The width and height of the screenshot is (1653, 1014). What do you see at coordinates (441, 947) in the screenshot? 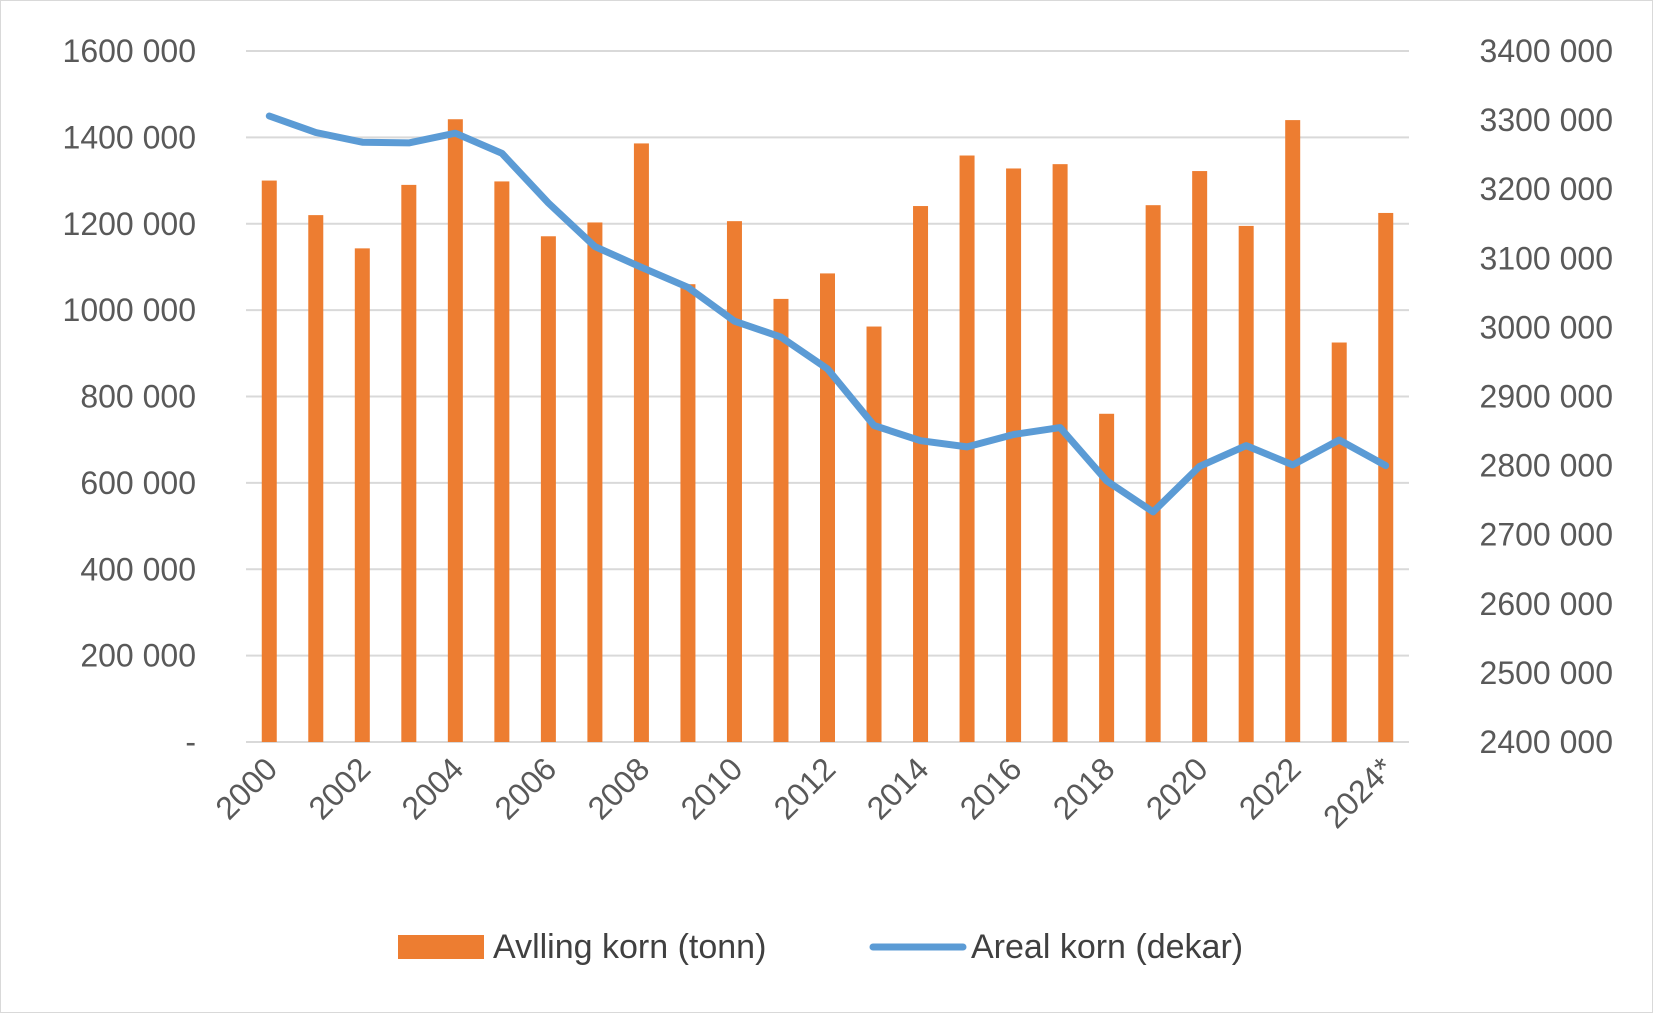
I see `legend-swatch-bar` at bounding box center [441, 947].